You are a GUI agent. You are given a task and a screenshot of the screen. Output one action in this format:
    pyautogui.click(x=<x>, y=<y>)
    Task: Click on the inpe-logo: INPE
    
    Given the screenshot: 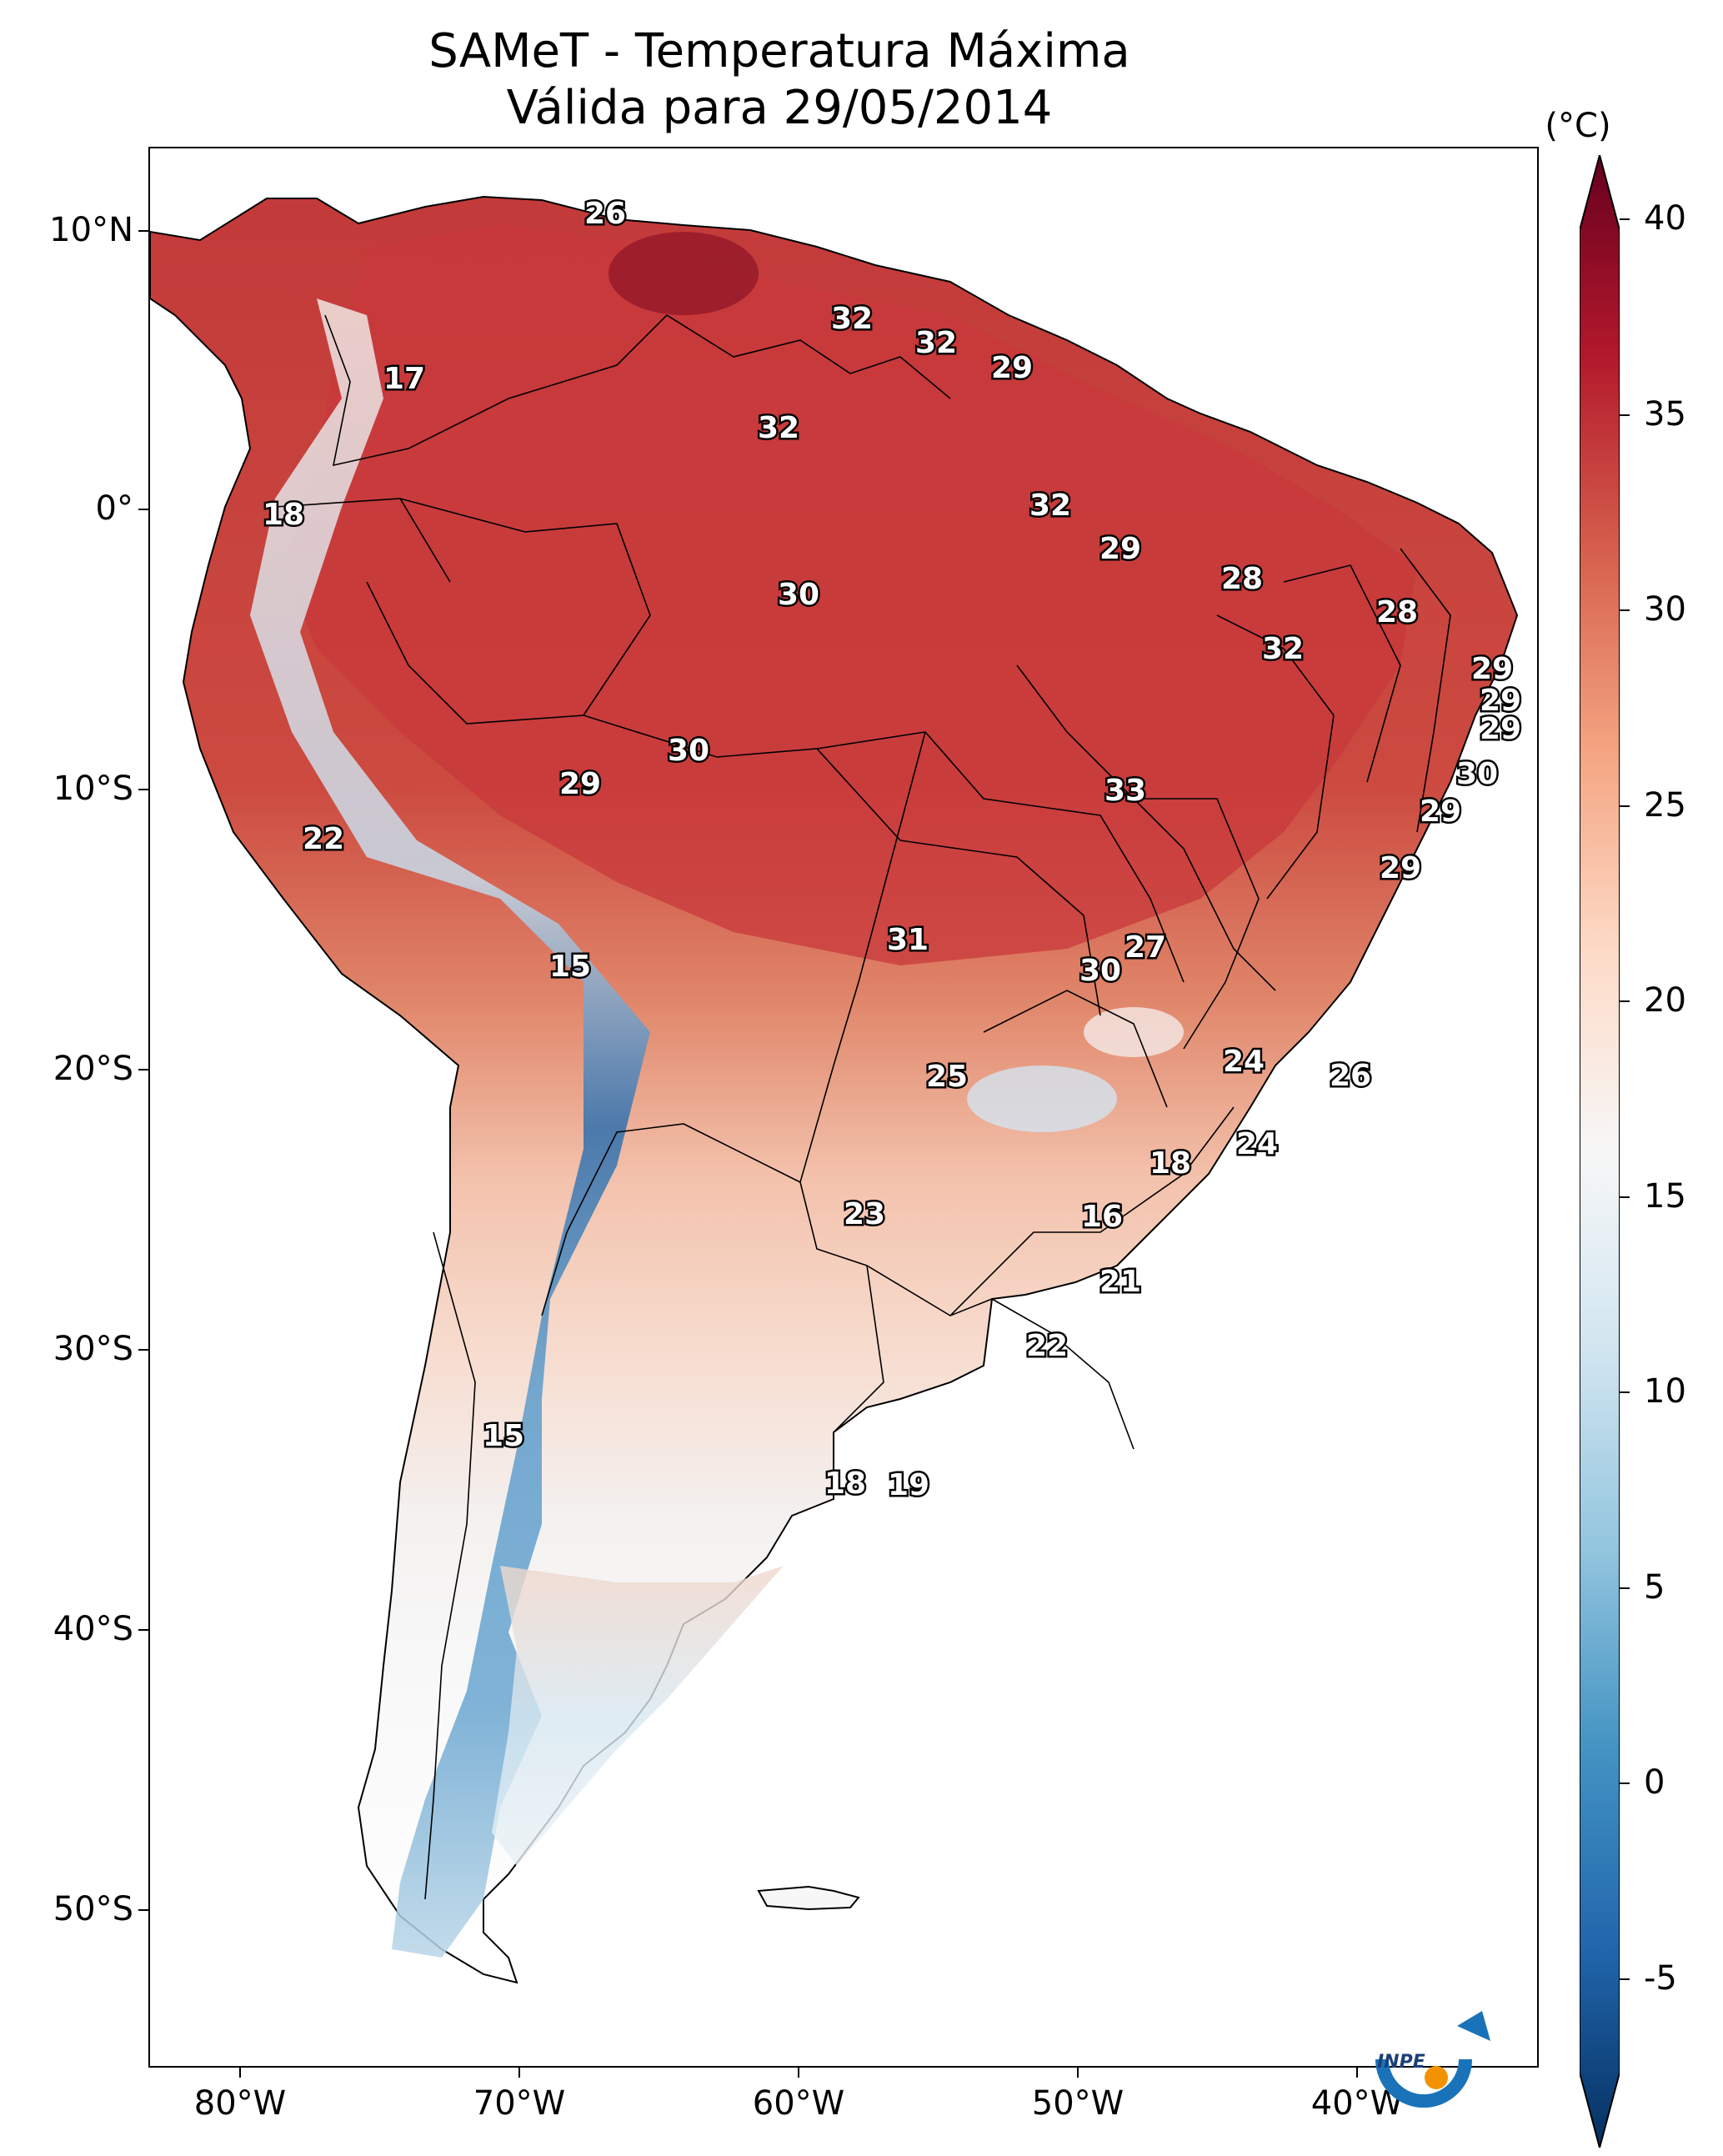 What is the action you would take?
    pyautogui.click(x=1432, y=2059)
    